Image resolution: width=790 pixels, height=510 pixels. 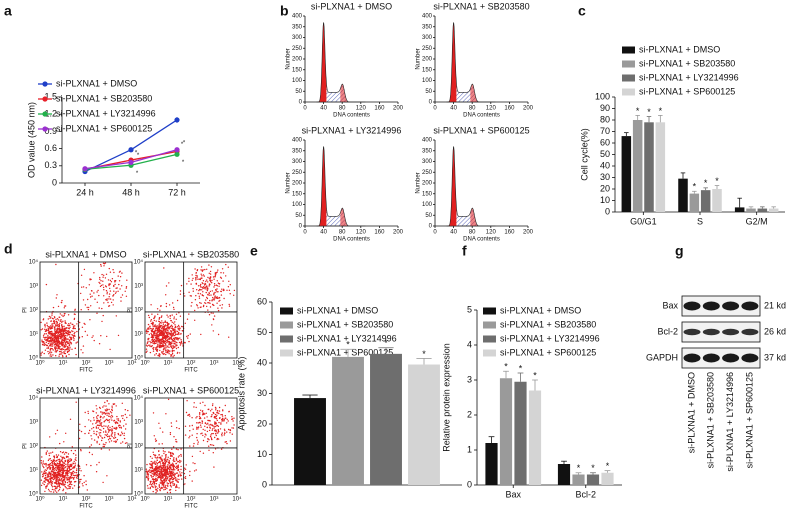 What do you see at coordinates (297, 38) in the screenshot?
I see `y-tick-label: 300` at bounding box center [297, 38].